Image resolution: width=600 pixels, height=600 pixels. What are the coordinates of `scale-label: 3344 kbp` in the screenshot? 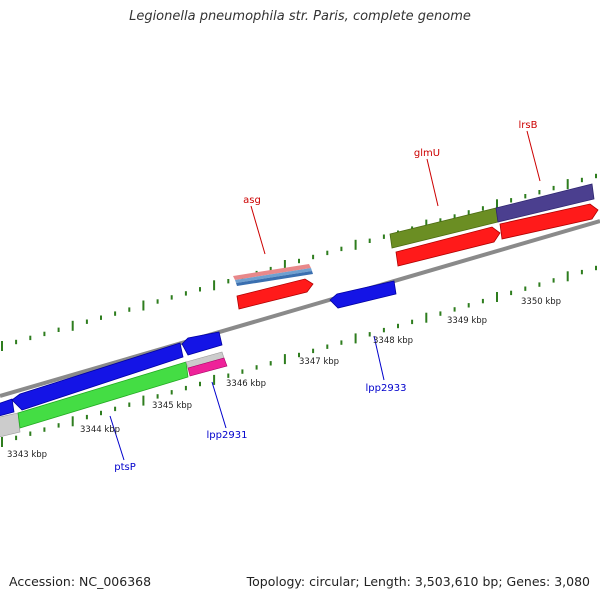 It's located at (100, 430).